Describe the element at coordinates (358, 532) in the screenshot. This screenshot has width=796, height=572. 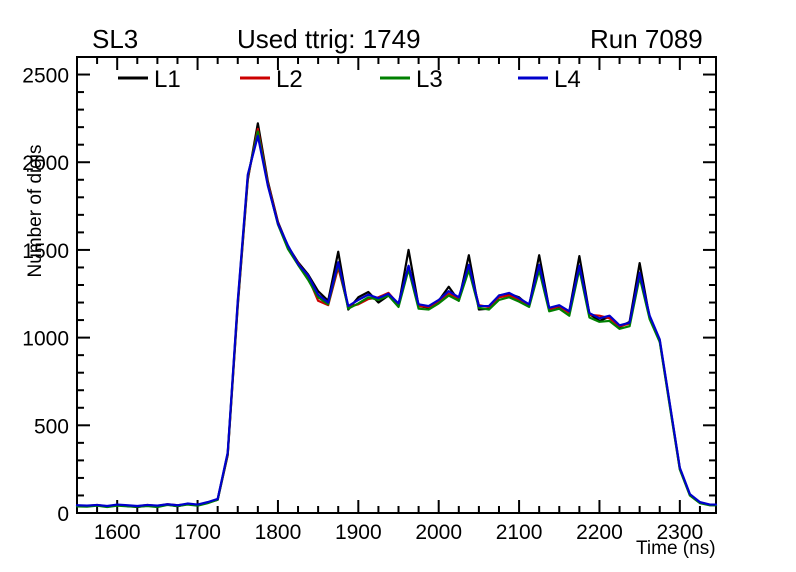
I see `x-tick-label: 1900` at that location.